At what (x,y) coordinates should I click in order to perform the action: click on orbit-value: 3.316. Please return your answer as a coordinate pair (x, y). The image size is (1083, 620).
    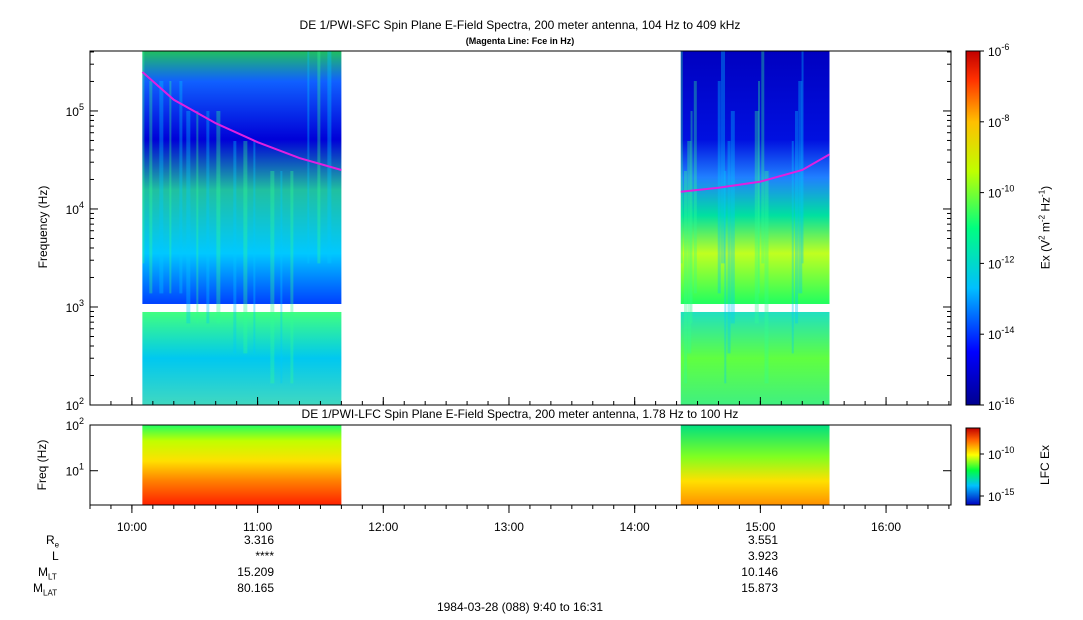
    Looking at the image, I should click on (258, 540).